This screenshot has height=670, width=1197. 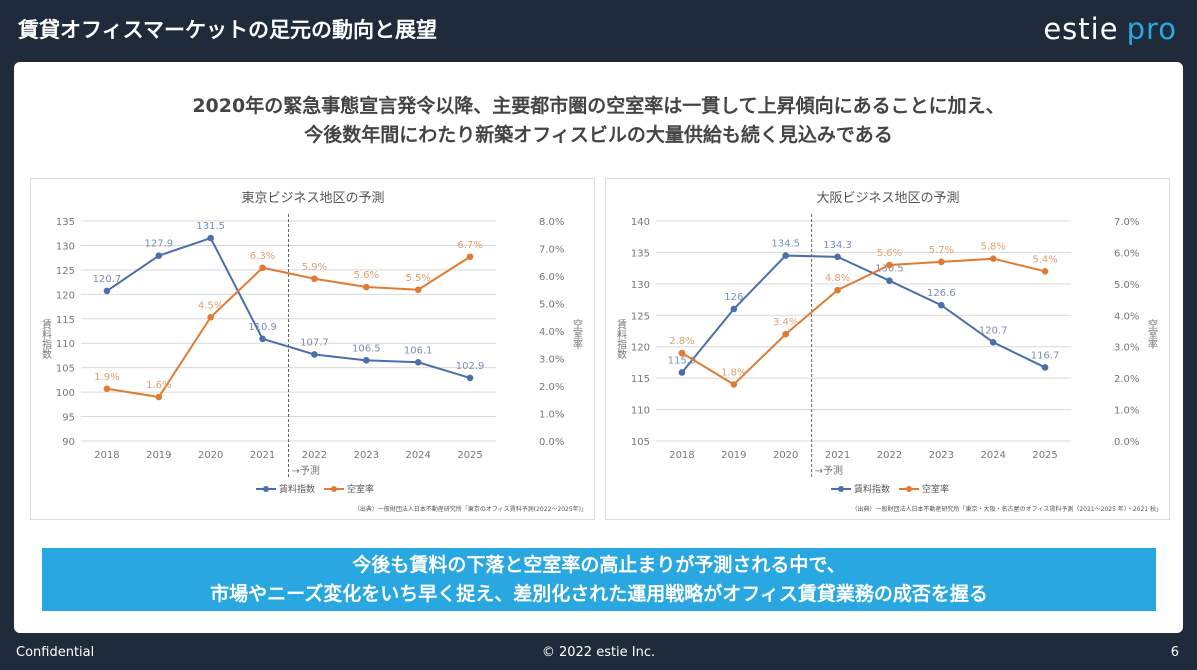 I want to click on series-line-vacancy, so click(x=863, y=321).